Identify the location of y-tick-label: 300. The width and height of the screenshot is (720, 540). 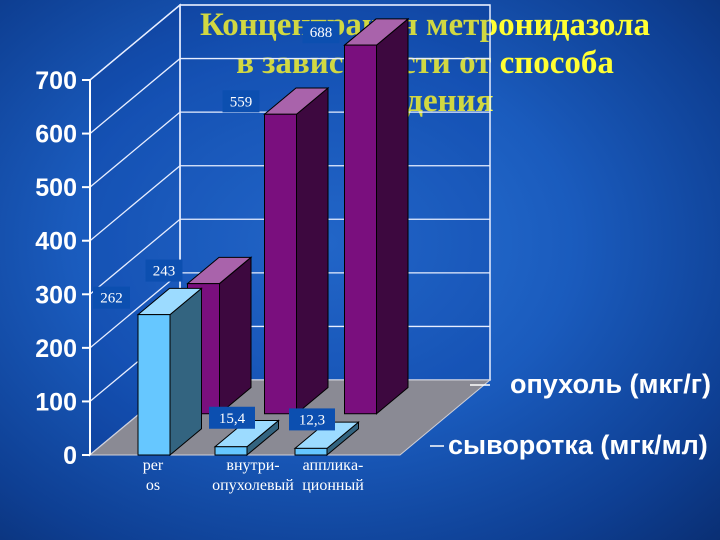
(56, 295).